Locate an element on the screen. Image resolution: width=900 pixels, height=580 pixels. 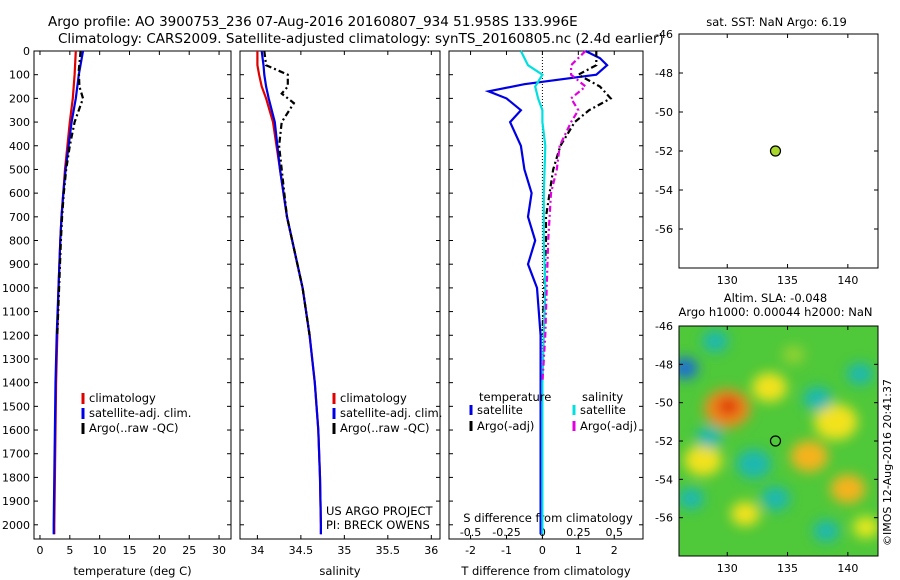
salinity-xtick-label: 36 is located at coordinates (431, 550).